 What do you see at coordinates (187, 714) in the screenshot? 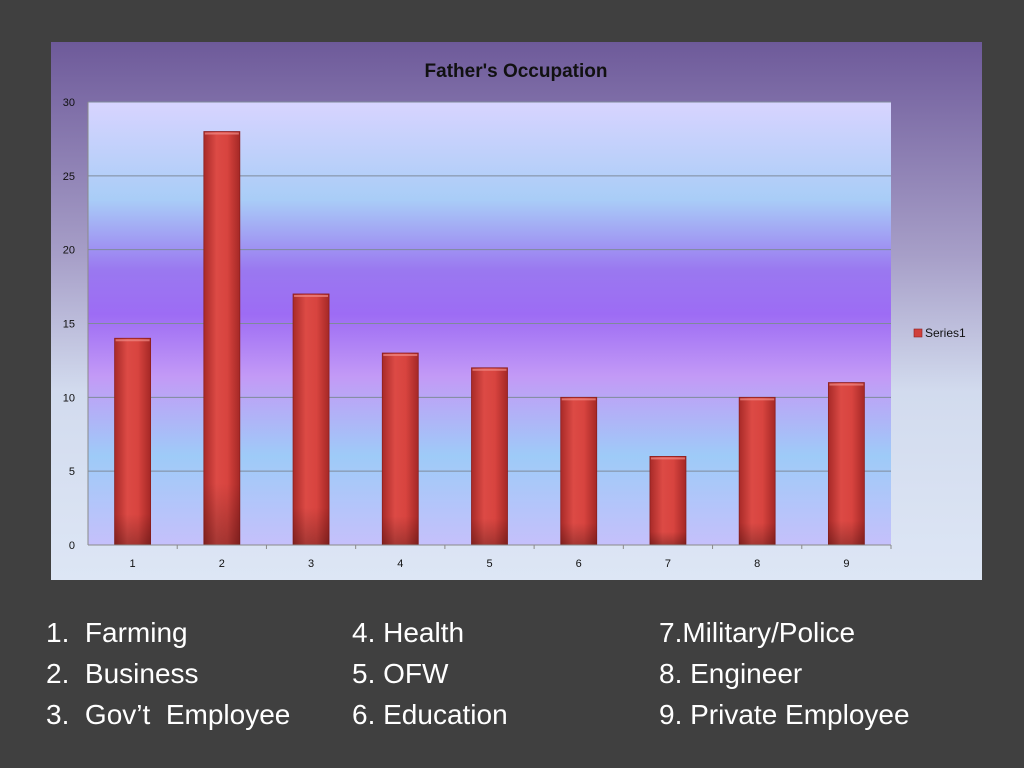
I see `legend-item-label: Gov’t Employee` at bounding box center [187, 714].